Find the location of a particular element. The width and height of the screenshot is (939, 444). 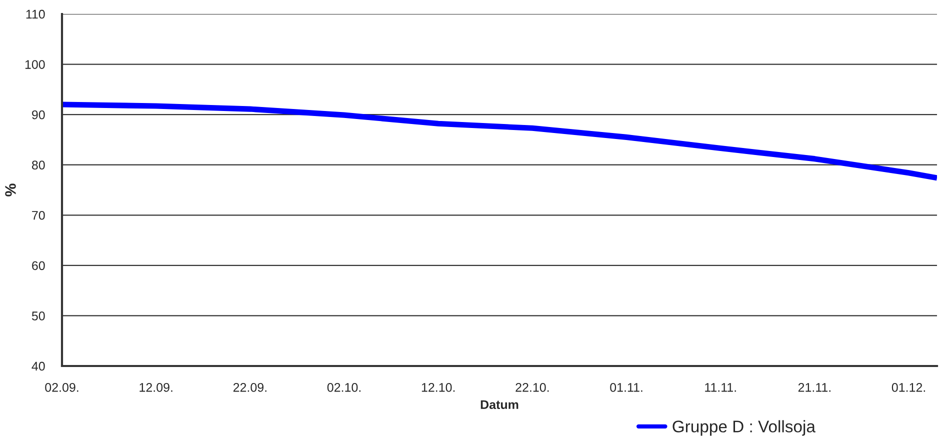

x-tick-label: 12.10. is located at coordinates (438, 387).